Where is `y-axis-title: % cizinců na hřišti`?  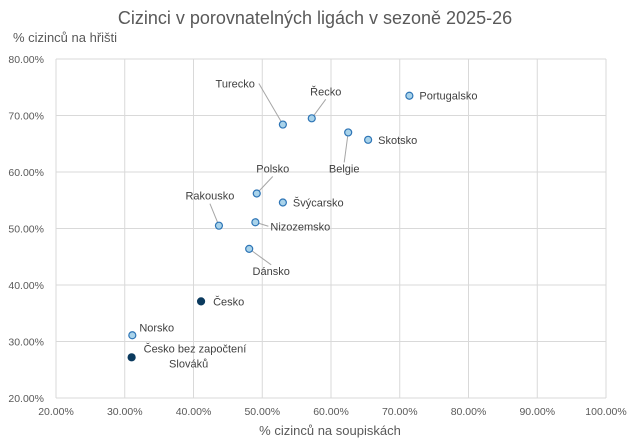
y-axis-title: % cizinců na hřišti is located at coordinates (65, 37).